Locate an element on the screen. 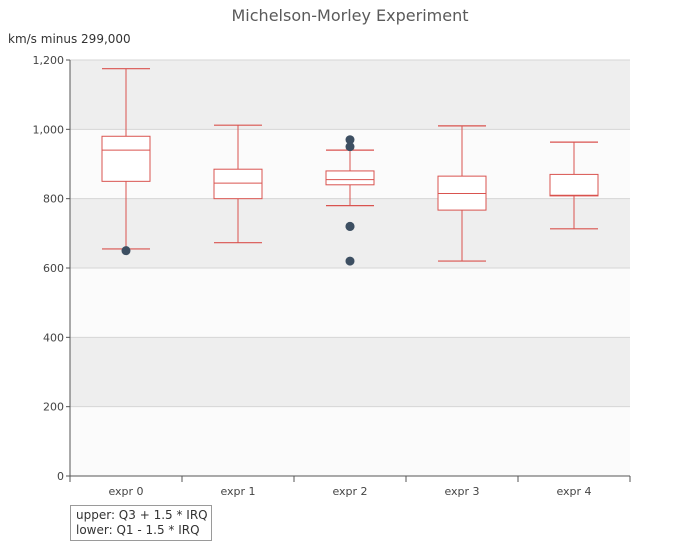  x-tick-label: expr 2 is located at coordinates (349, 491).